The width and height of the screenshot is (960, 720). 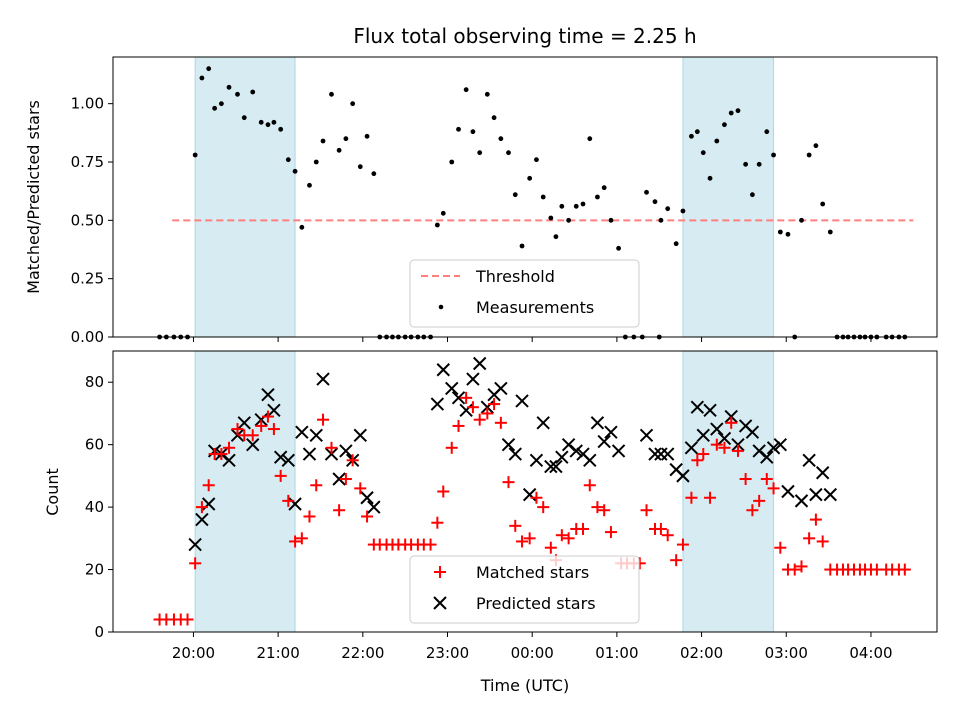 What do you see at coordinates (532, 572) in the screenshot?
I see `legend-matched-label: Matched stars` at bounding box center [532, 572].